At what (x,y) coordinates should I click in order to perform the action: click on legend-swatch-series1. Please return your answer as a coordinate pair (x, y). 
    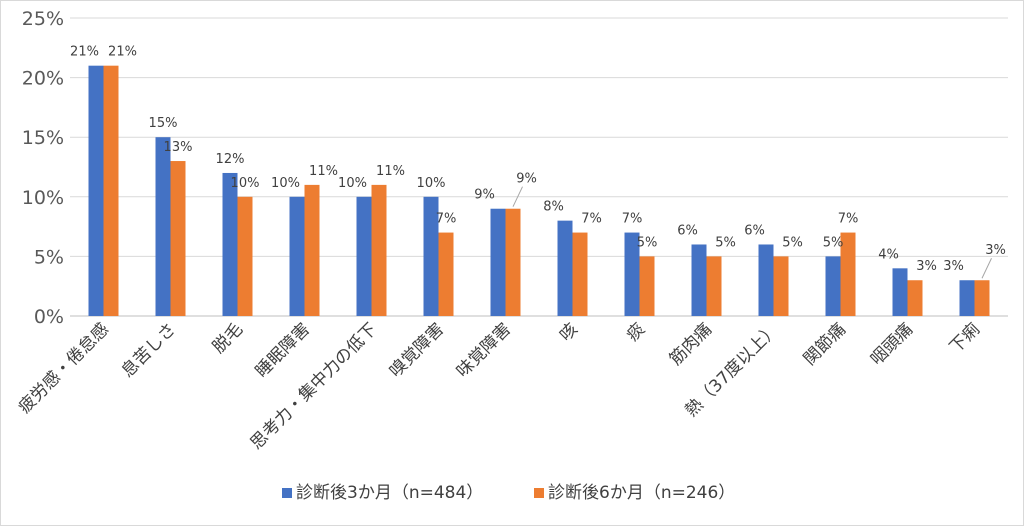
    Looking at the image, I should click on (287, 493).